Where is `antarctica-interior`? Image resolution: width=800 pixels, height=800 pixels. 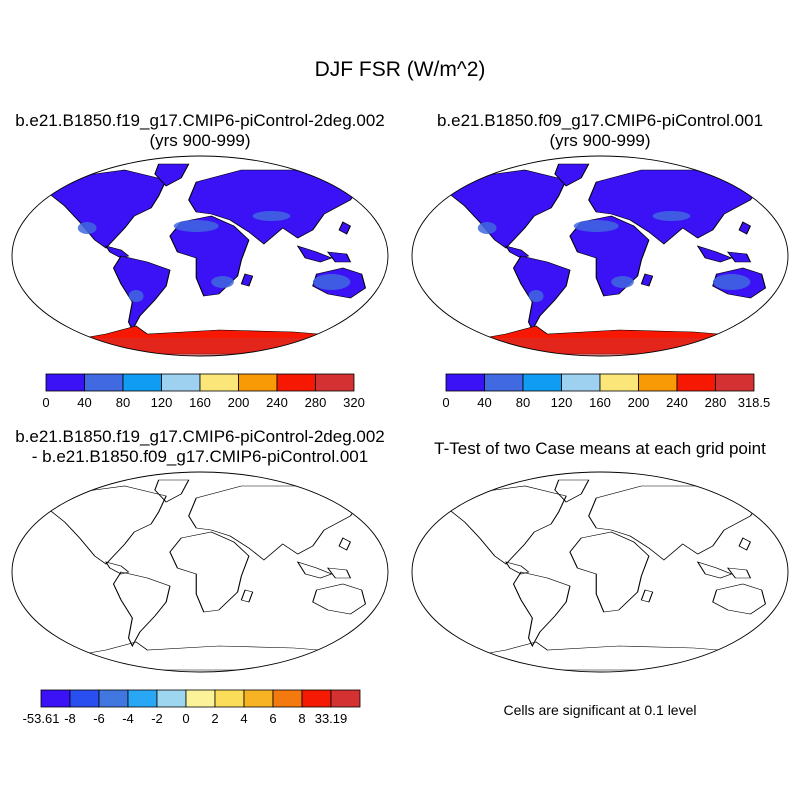
antarctica-interior is located at coordinates (600, 347).